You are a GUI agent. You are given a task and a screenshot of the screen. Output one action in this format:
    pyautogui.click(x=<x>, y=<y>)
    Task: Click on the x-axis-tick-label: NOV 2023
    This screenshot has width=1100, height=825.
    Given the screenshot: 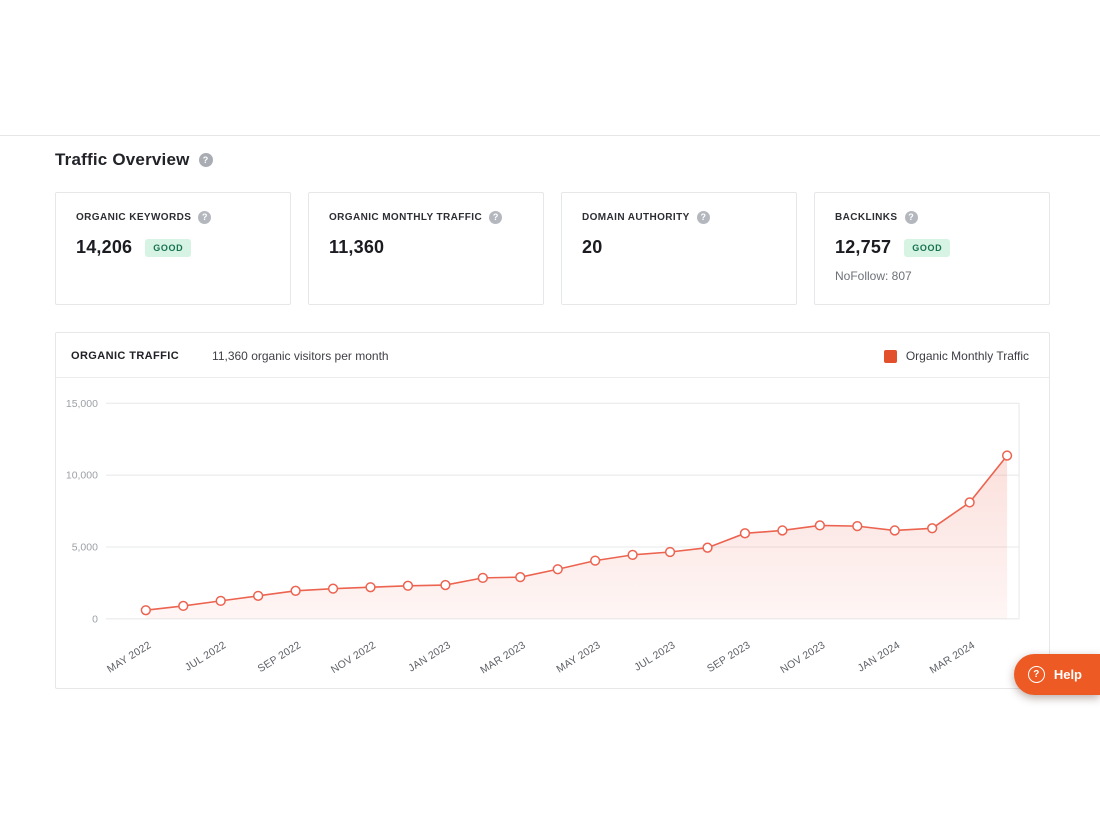 What is the action you would take?
    pyautogui.click(x=803, y=658)
    